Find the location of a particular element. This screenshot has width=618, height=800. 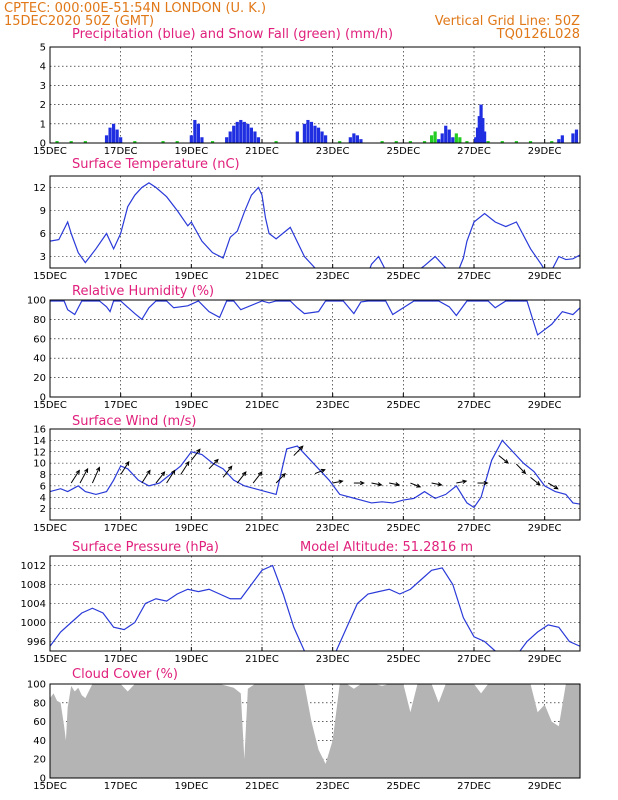

y-tick-label: 2 is located at coordinates (43, 509).